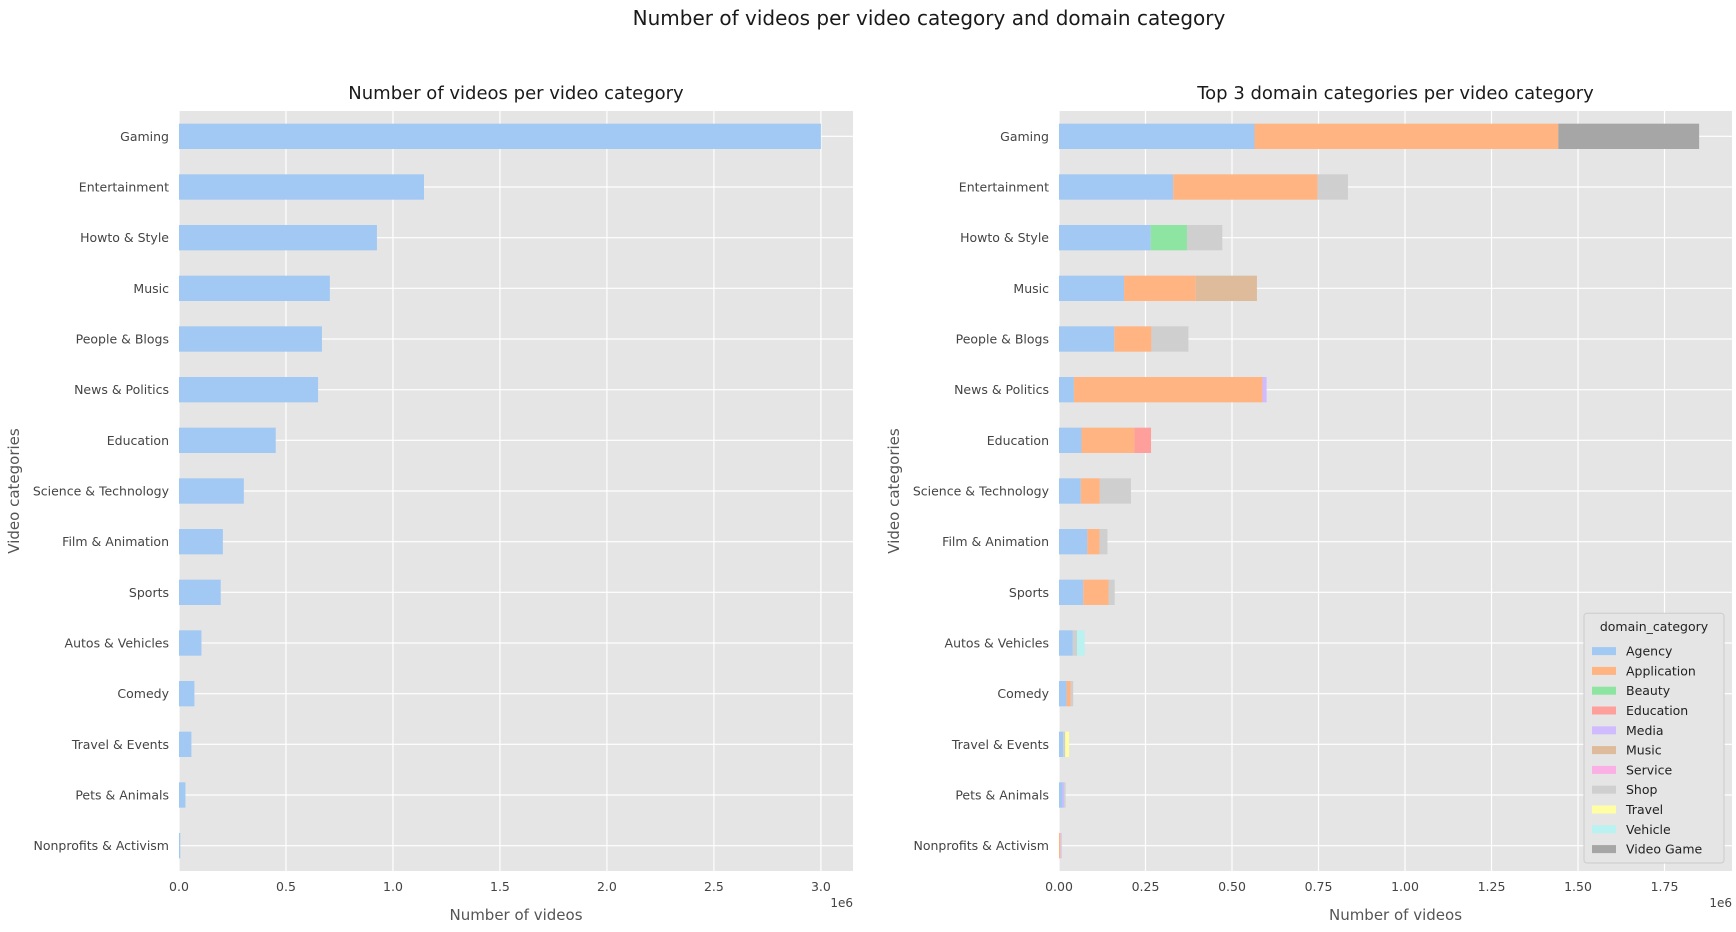 This screenshot has height=932, width=1736. What do you see at coordinates (1002, 339) in the screenshot?
I see `right-y-tick-label: People & Blogs` at bounding box center [1002, 339].